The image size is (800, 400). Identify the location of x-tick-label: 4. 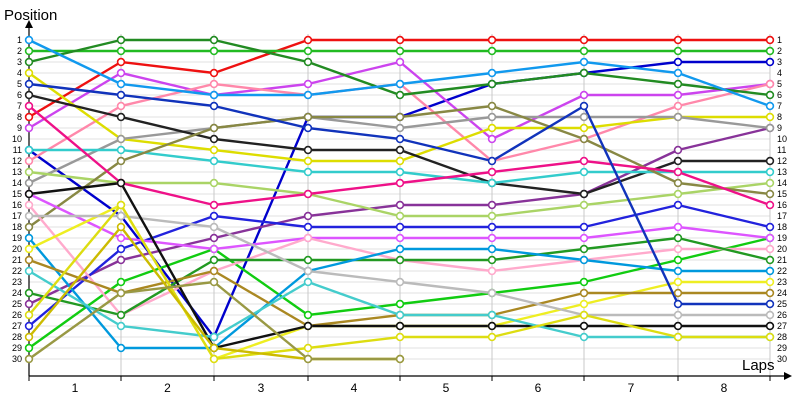
(354, 388).